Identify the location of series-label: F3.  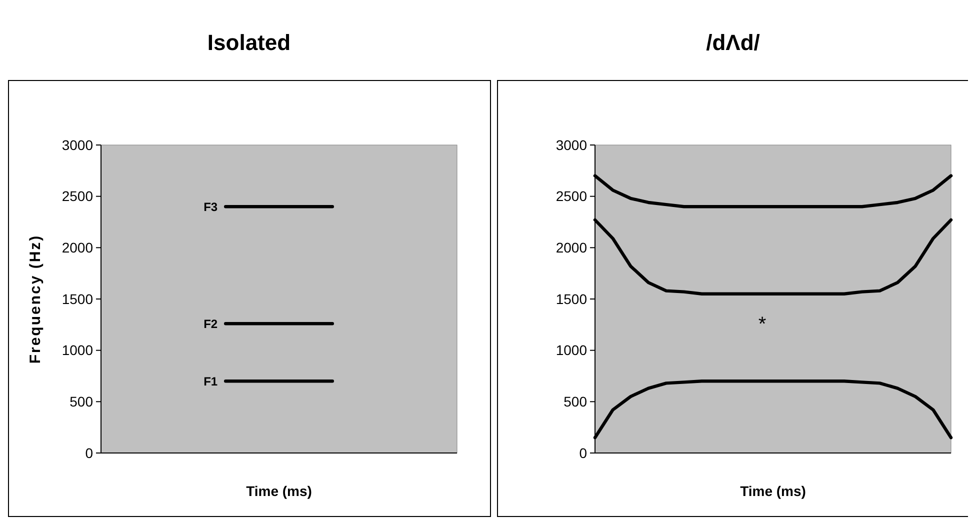
(211, 207).